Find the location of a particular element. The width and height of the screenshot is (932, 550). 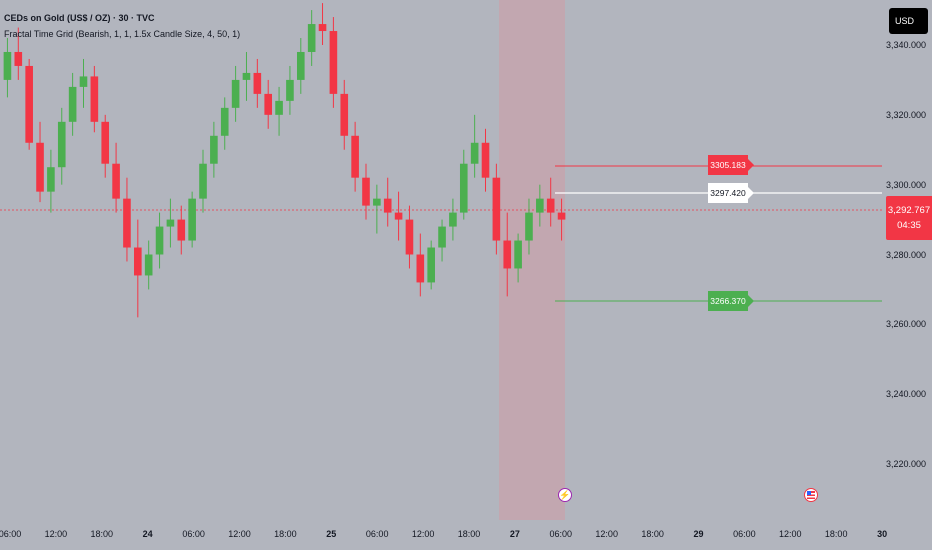

current-price-badge: 3,292.767 04:35 is located at coordinates (909, 218).